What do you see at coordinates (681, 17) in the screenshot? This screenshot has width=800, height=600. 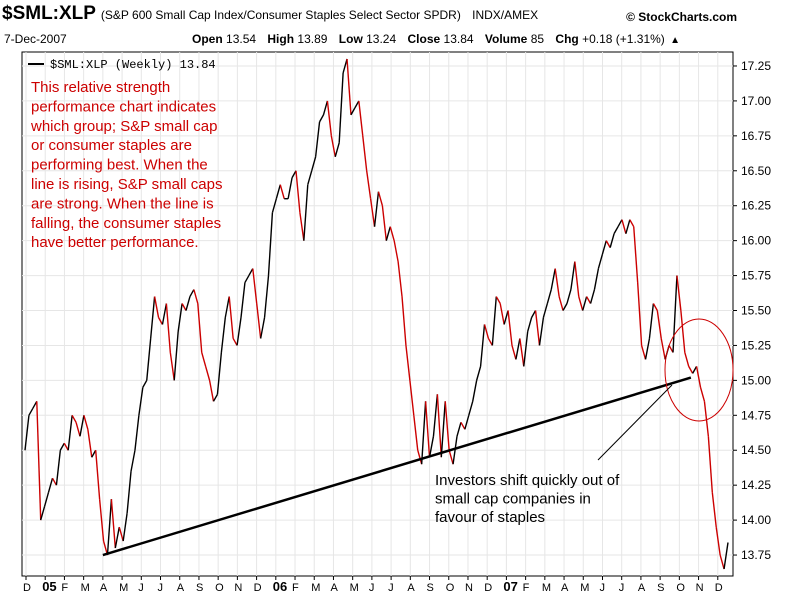 I see `source-label: © StockCharts.com` at bounding box center [681, 17].